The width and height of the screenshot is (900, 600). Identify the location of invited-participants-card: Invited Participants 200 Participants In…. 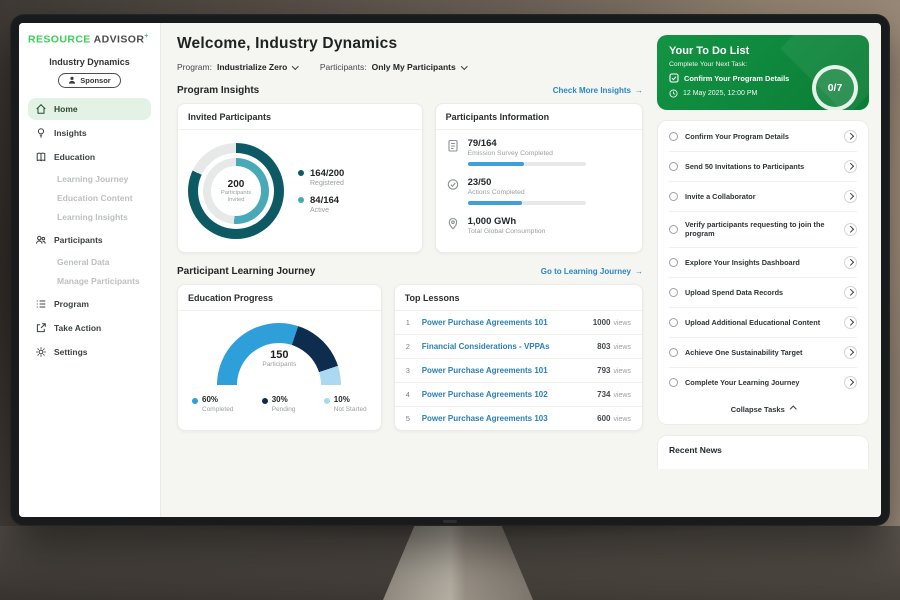
(300, 178).